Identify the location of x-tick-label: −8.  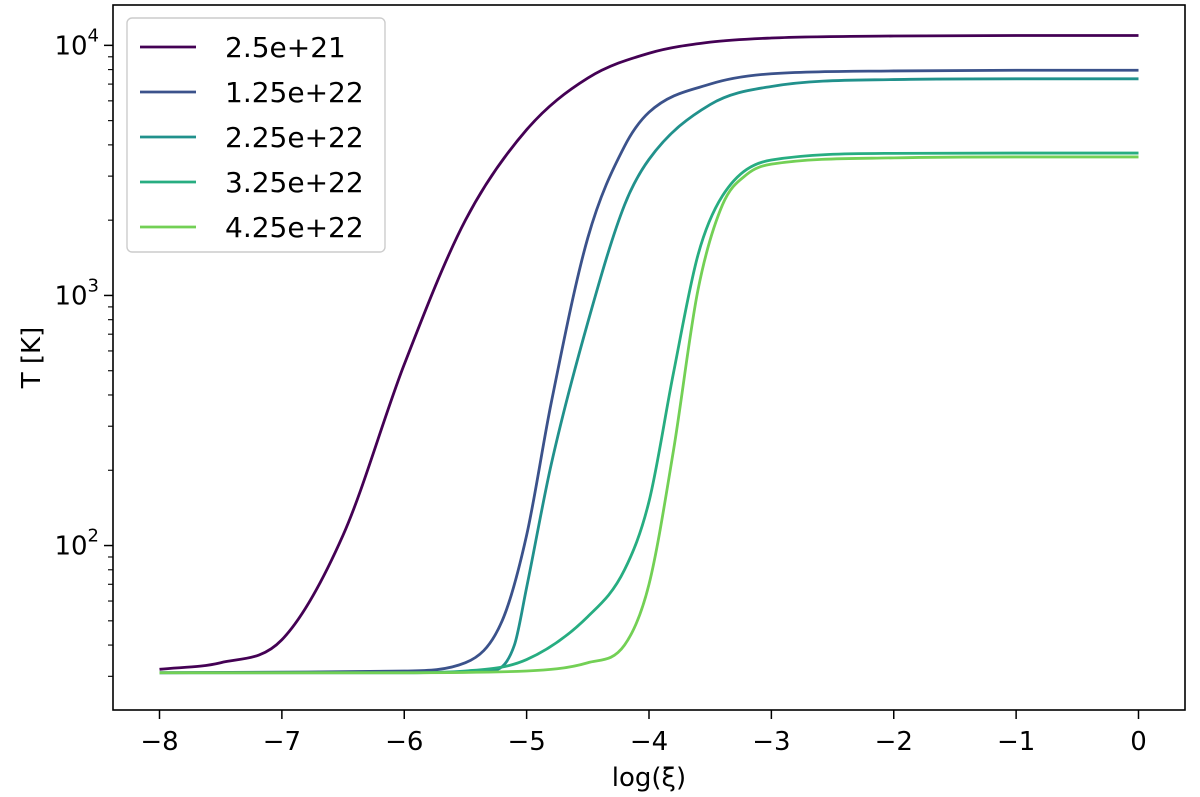
(159, 742).